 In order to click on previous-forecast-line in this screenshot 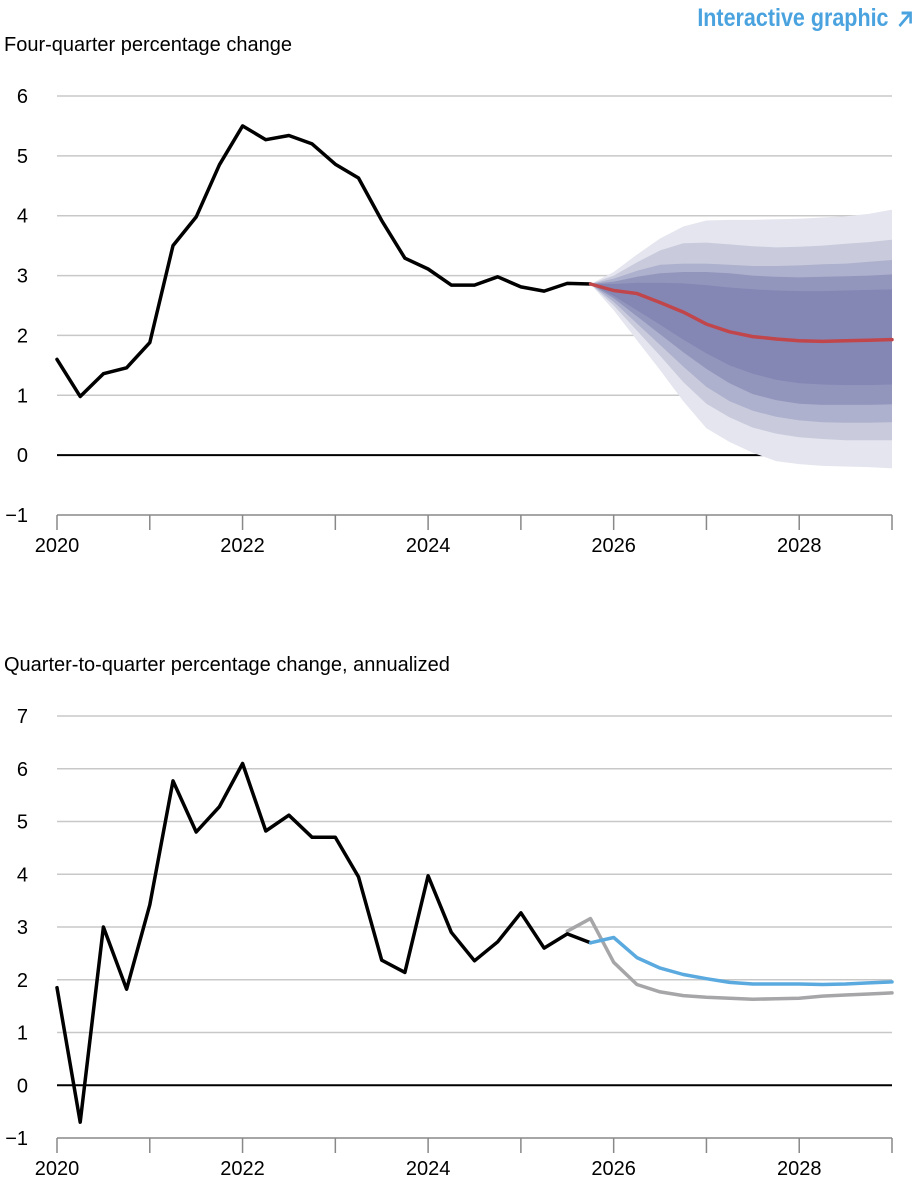, I will do `click(729, 959)`.